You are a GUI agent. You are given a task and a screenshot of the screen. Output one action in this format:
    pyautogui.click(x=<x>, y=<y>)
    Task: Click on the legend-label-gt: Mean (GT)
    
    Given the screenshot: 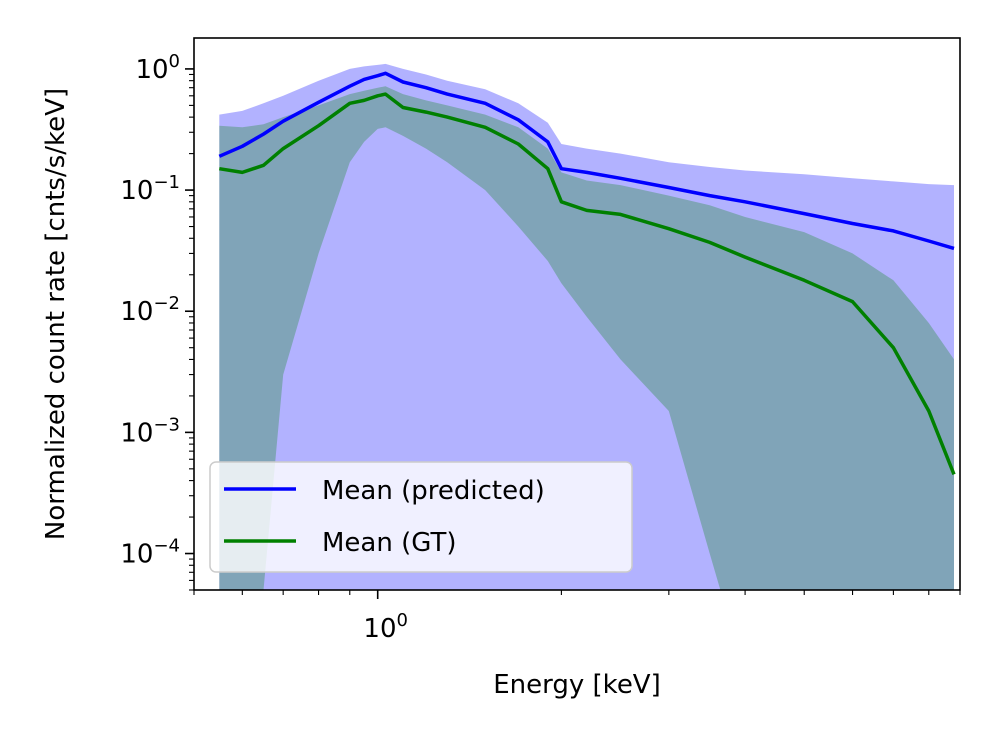 What is the action you would take?
    pyautogui.click(x=389, y=543)
    